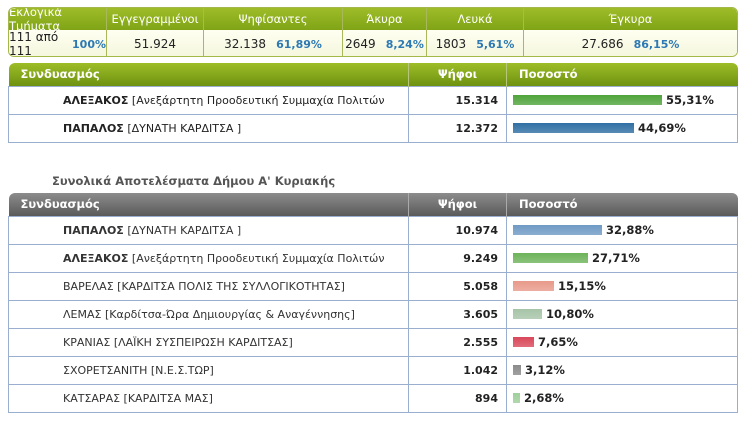  I want to click on table-row: ΠΑΠΑΛΟΣ [ΔΥΝΑΤΗ ΚΑΡΔΙΤΣΑ ] 10.974 32,88%, so click(373, 230).